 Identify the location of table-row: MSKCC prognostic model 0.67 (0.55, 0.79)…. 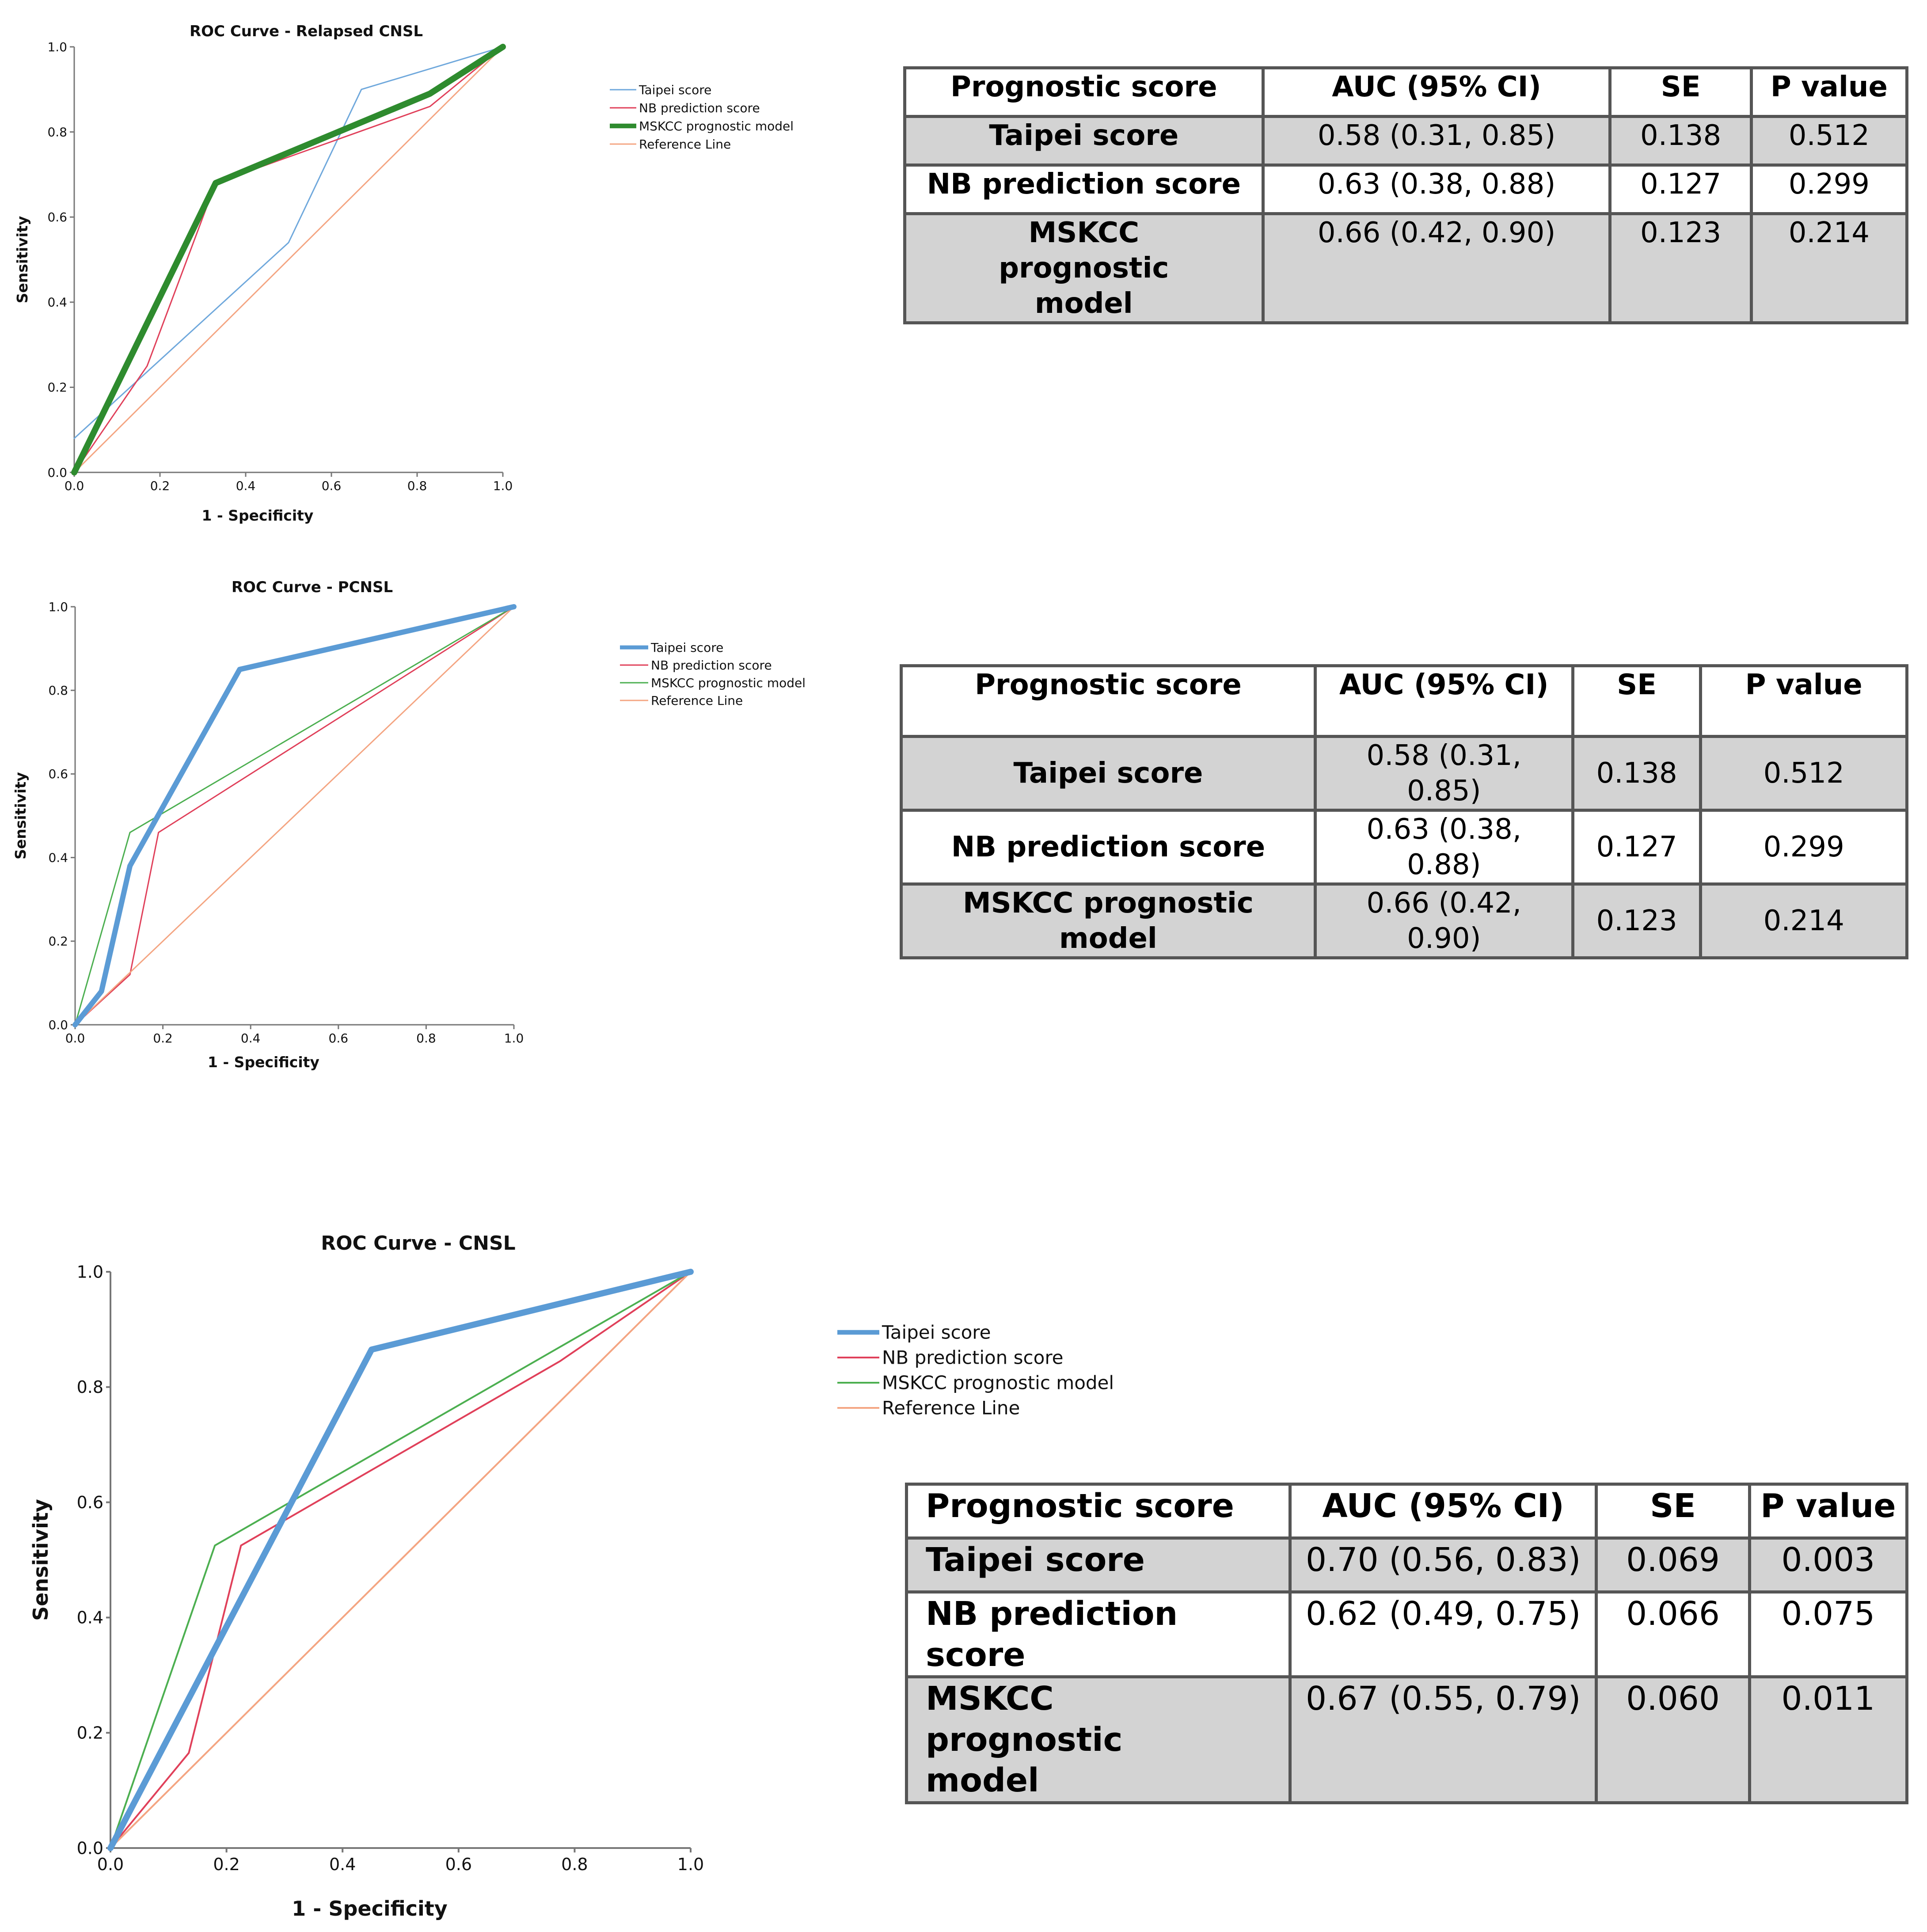
(1407, 1739).